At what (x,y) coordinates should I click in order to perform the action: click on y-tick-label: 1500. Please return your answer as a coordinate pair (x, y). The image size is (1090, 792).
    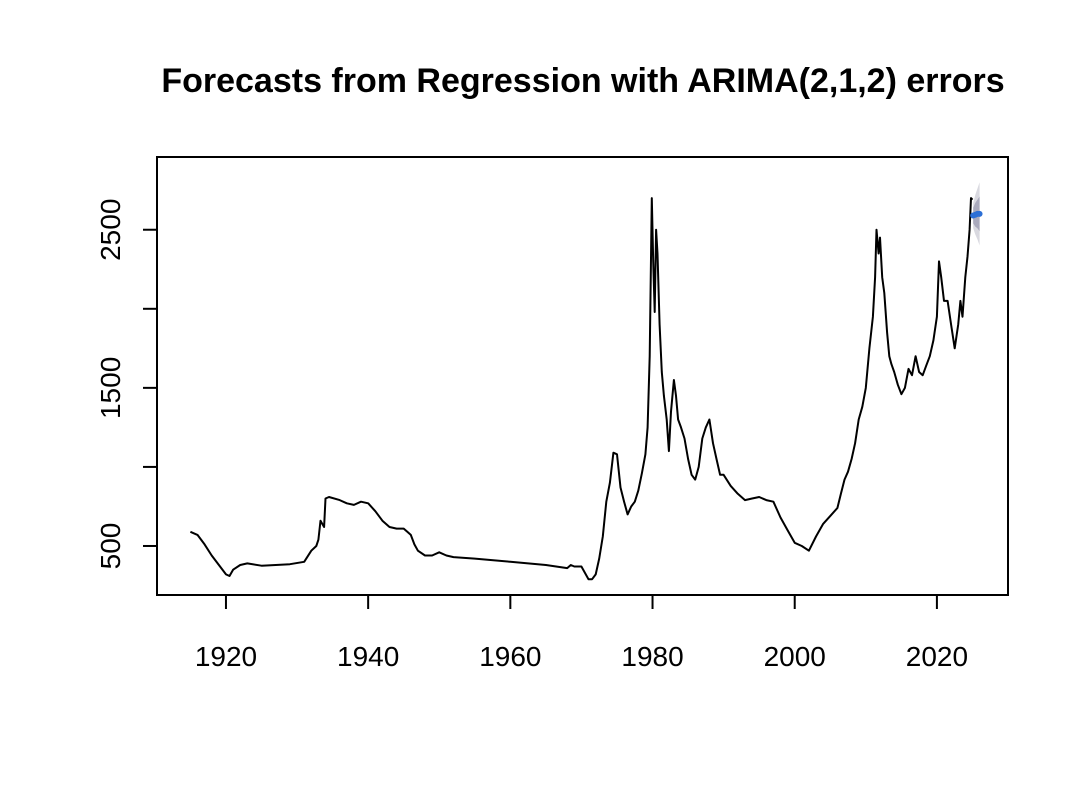
    Looking at the image, I should click on (110, 388).